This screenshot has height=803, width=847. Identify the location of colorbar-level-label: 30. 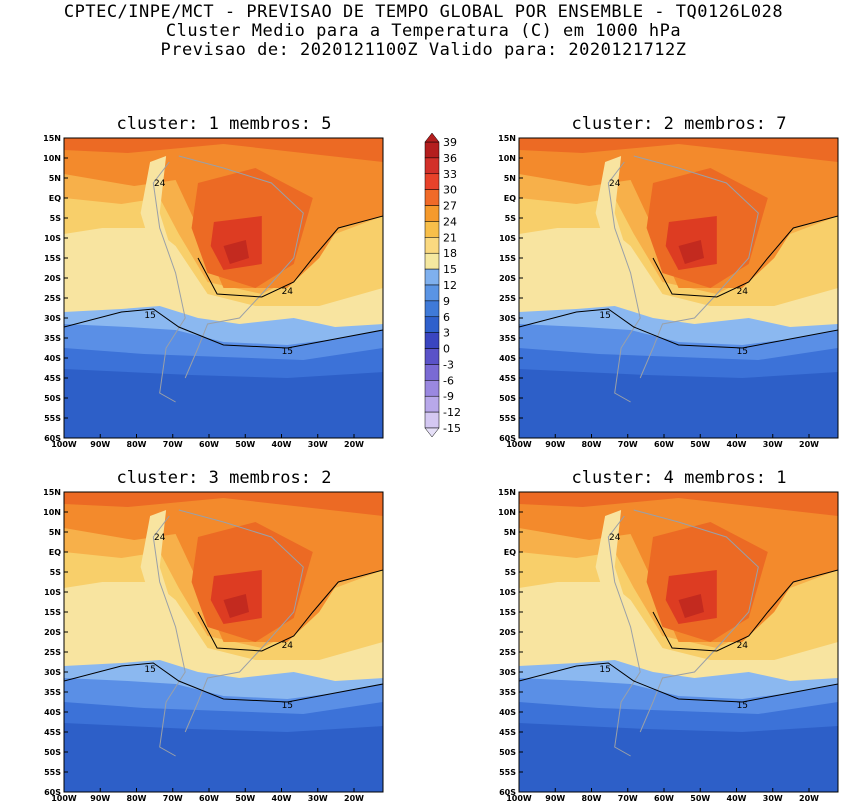
(450, 190).